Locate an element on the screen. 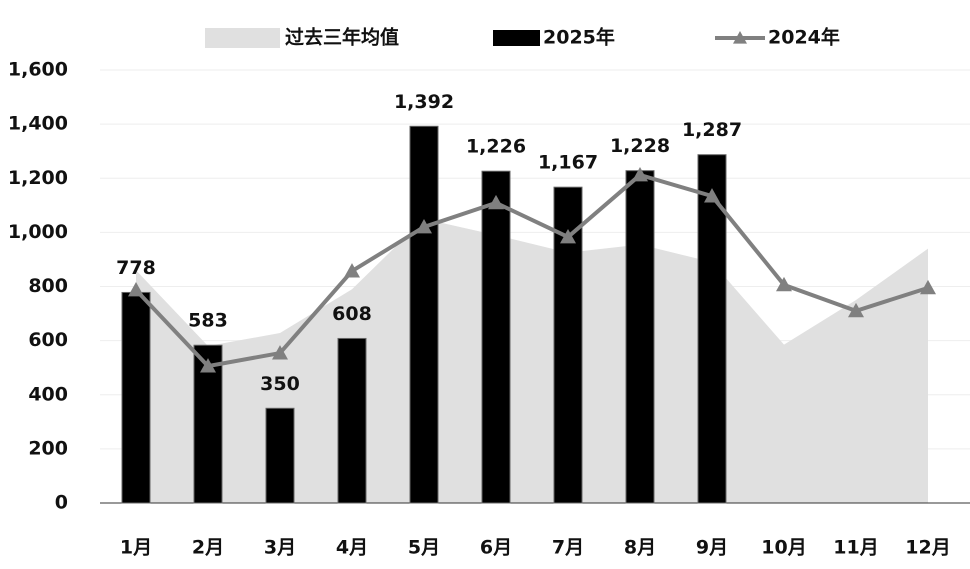 The height and width of the screenshot is (569, 970). data-label: 1,167 is located at coordinates (568, 163).